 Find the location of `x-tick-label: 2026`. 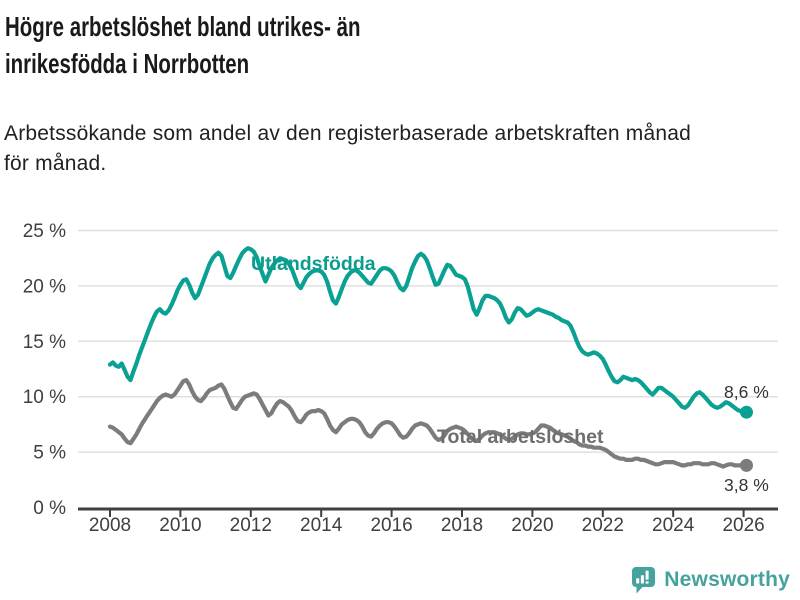

x-tick-label: 2026 is located at coordinates (743, 525).